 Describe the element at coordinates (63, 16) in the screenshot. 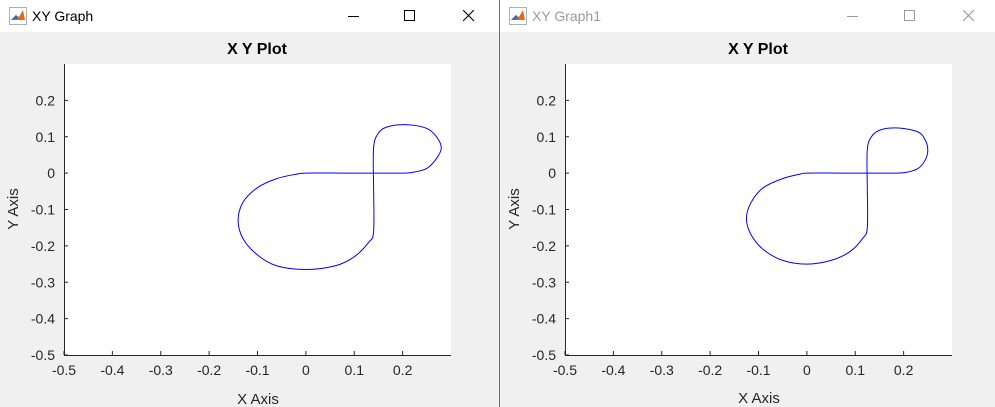

I see `window-title: XY Graph` at that location.